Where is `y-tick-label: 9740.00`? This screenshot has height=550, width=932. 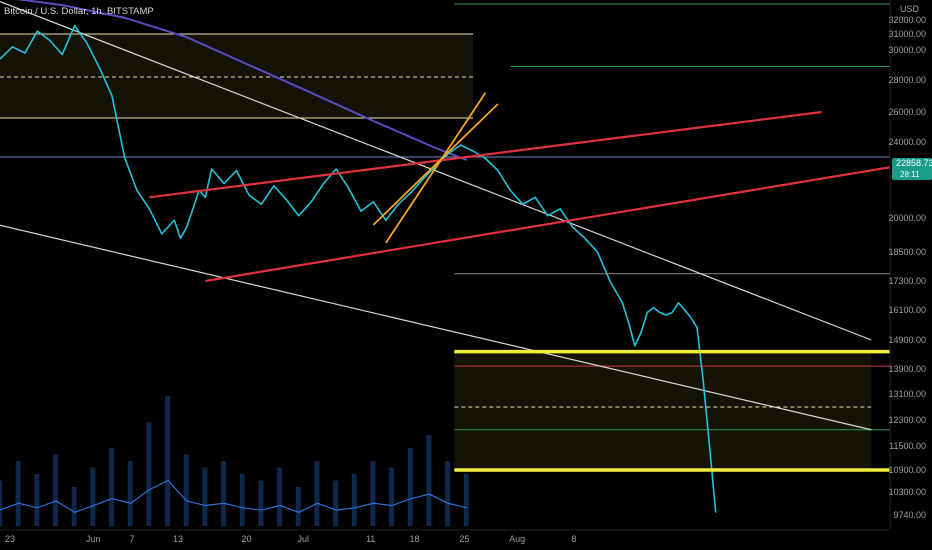 y-tick-label: 9740.00 is located at coordinates (909, 515).